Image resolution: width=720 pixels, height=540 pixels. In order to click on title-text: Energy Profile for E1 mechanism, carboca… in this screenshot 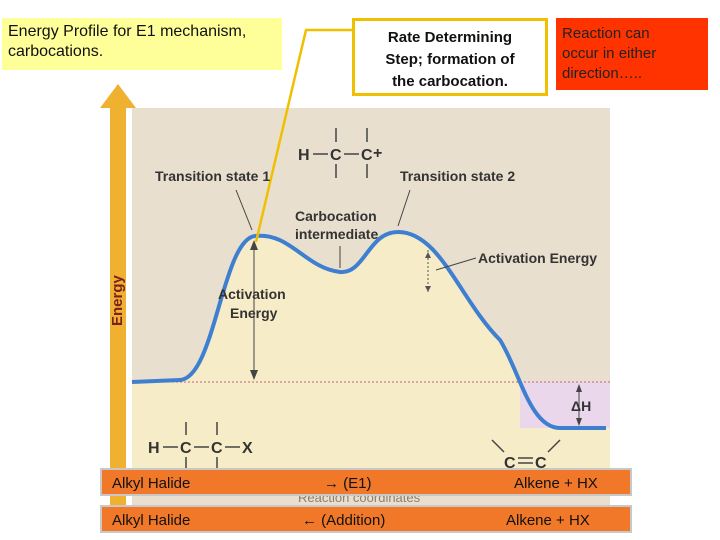, I will do `click(127, 41)`.